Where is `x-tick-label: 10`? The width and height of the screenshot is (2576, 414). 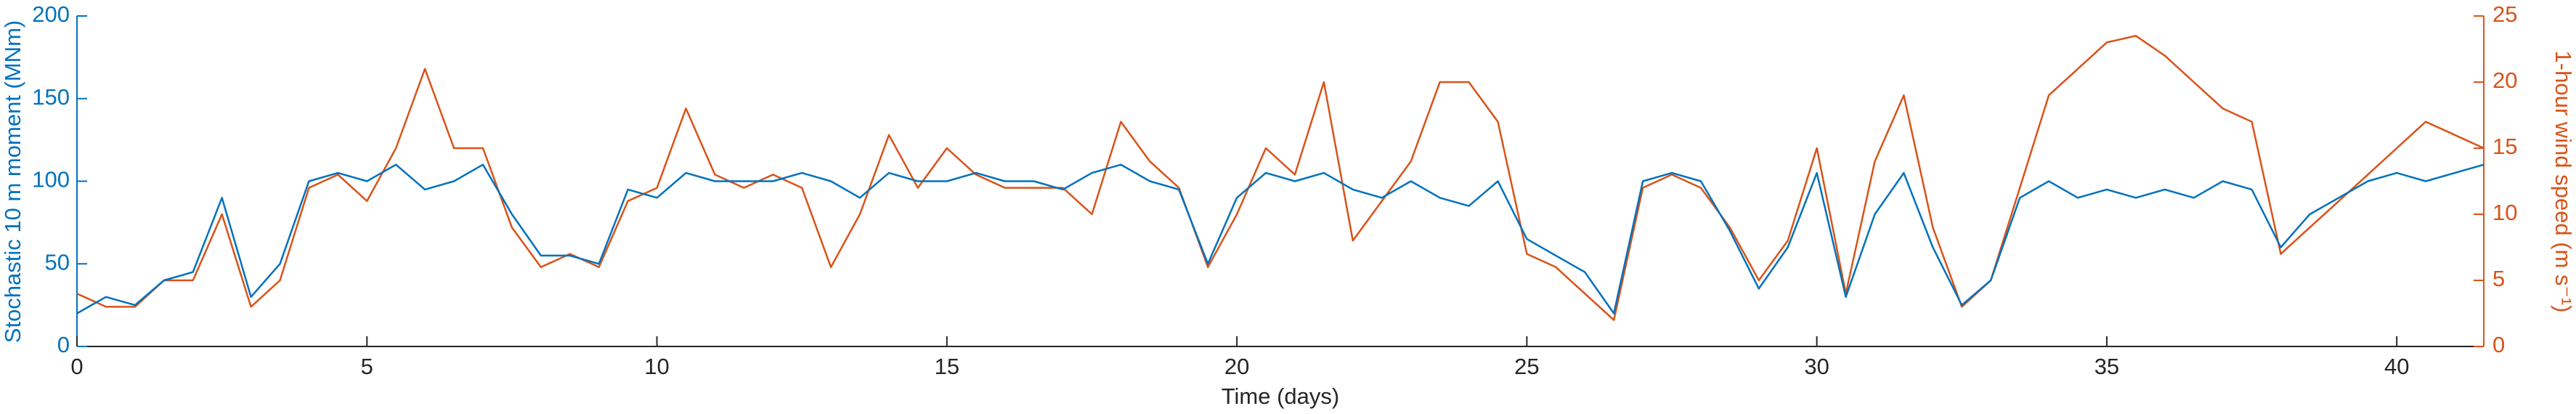 x-tick-label: 10 is located at coordinates (656, 366).